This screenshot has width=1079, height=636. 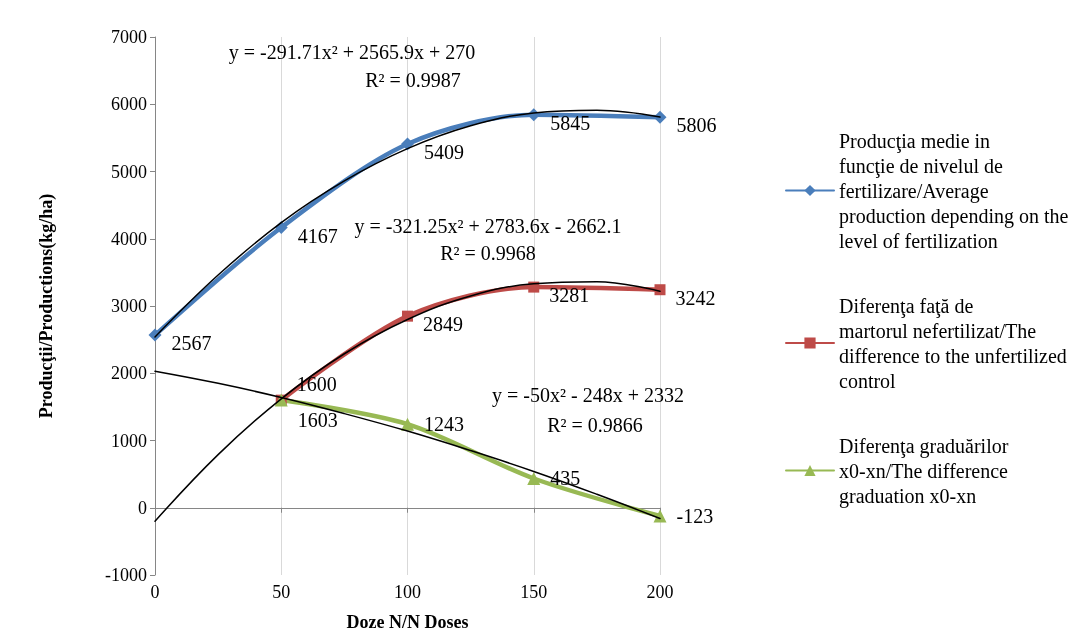 What do you see at coordinates (352, 52) in the screenshot?
I see `annotation: y = -291.71x² + 2565.9x + 270` at bounding box center [352, 52].